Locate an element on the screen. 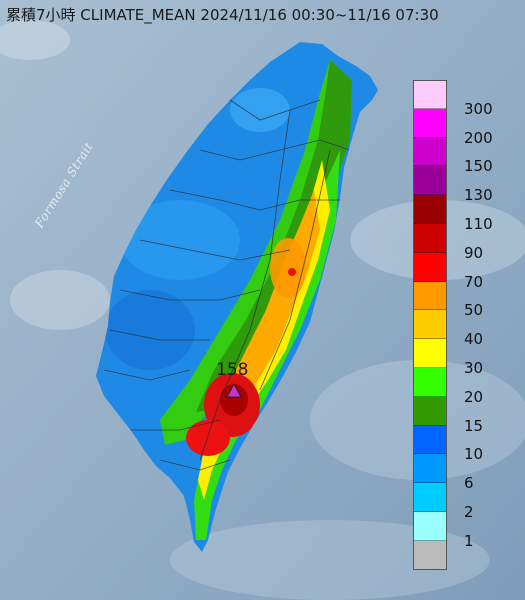  legend-tick-label: 50 is located at coordinates (474, 310).